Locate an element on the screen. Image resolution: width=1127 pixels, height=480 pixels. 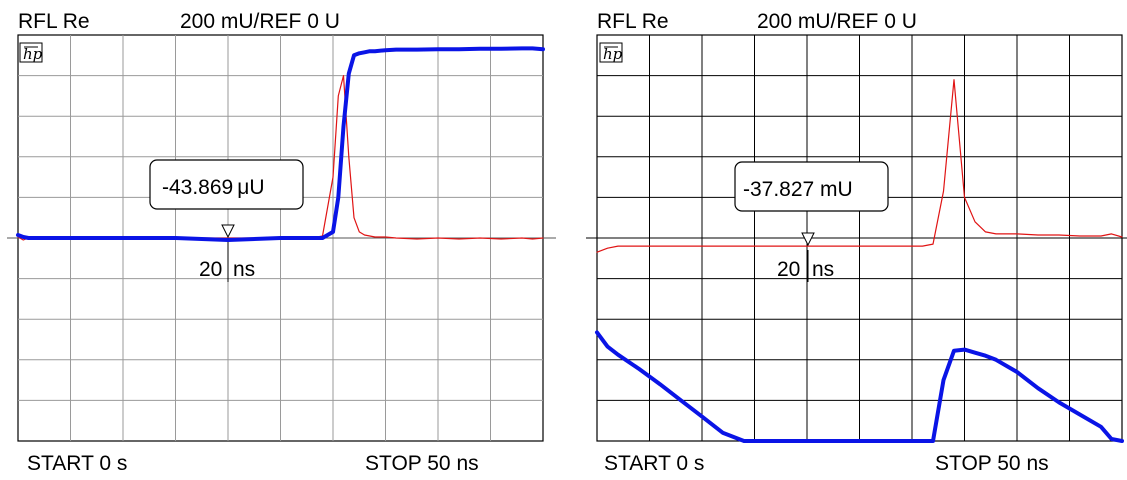
left-stop-label: STOP 50 ns is located at coordinates (422, 463).